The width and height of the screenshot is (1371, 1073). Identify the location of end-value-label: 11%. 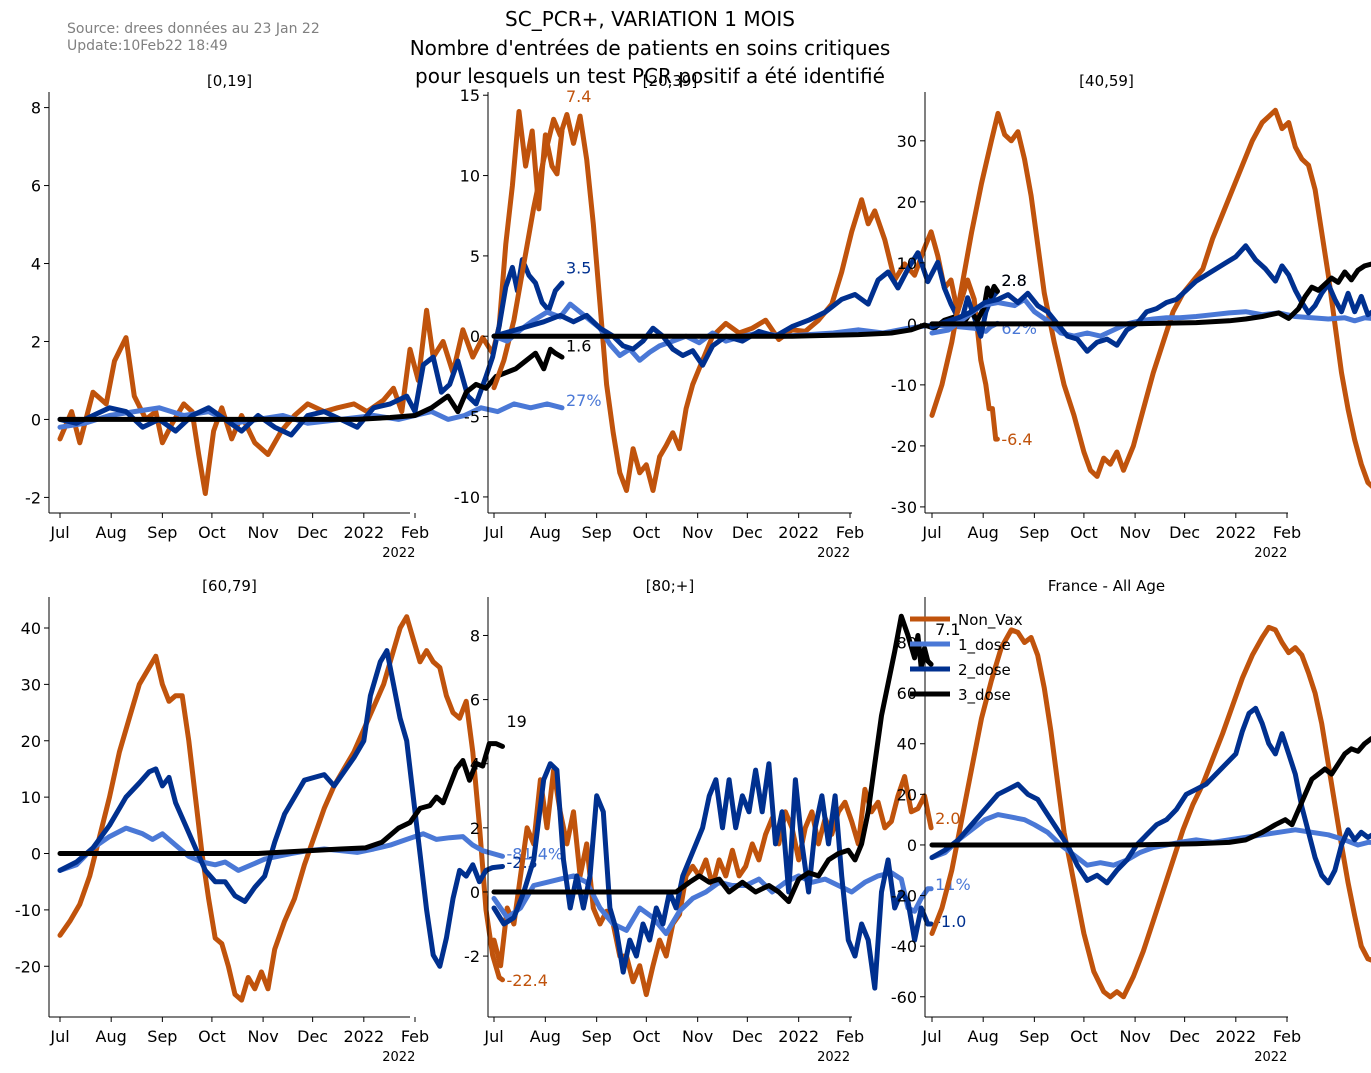
(953, 884).